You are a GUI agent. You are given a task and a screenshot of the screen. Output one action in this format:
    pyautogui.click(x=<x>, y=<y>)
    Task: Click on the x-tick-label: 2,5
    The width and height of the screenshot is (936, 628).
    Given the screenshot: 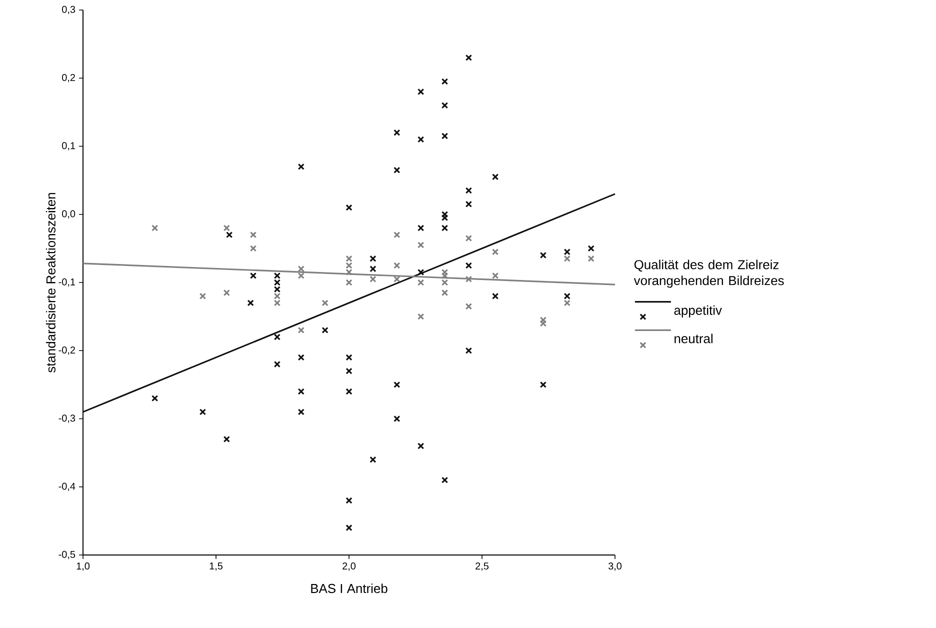 What is the action you would take?
    pyautogui.click(x=482, y=566)
    